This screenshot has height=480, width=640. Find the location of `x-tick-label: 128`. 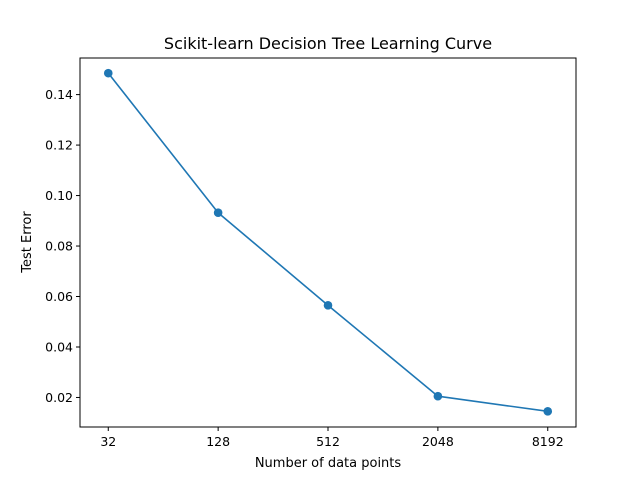

x-tick-label: 128 is located at coordinates (218, 441).